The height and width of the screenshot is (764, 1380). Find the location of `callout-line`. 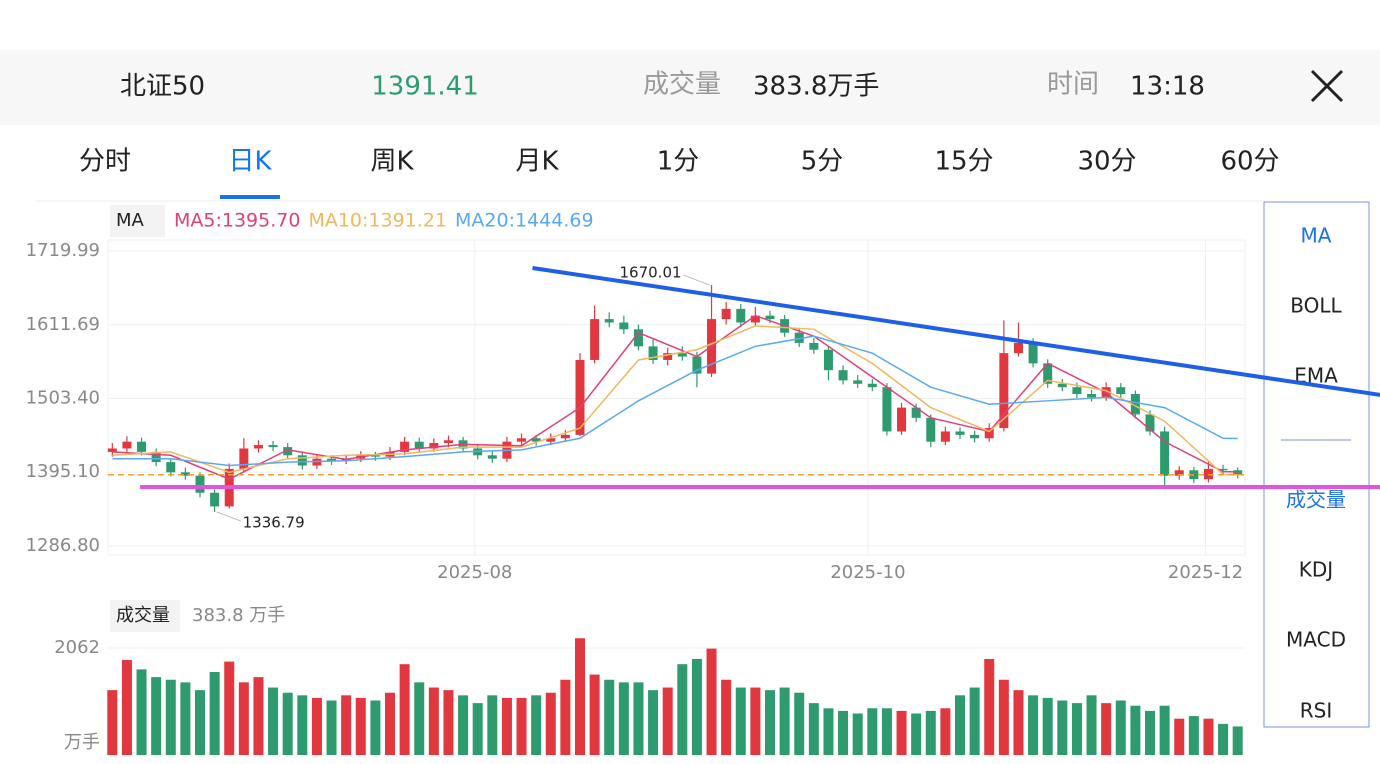

callout-line is located at coordinates (228, 516).